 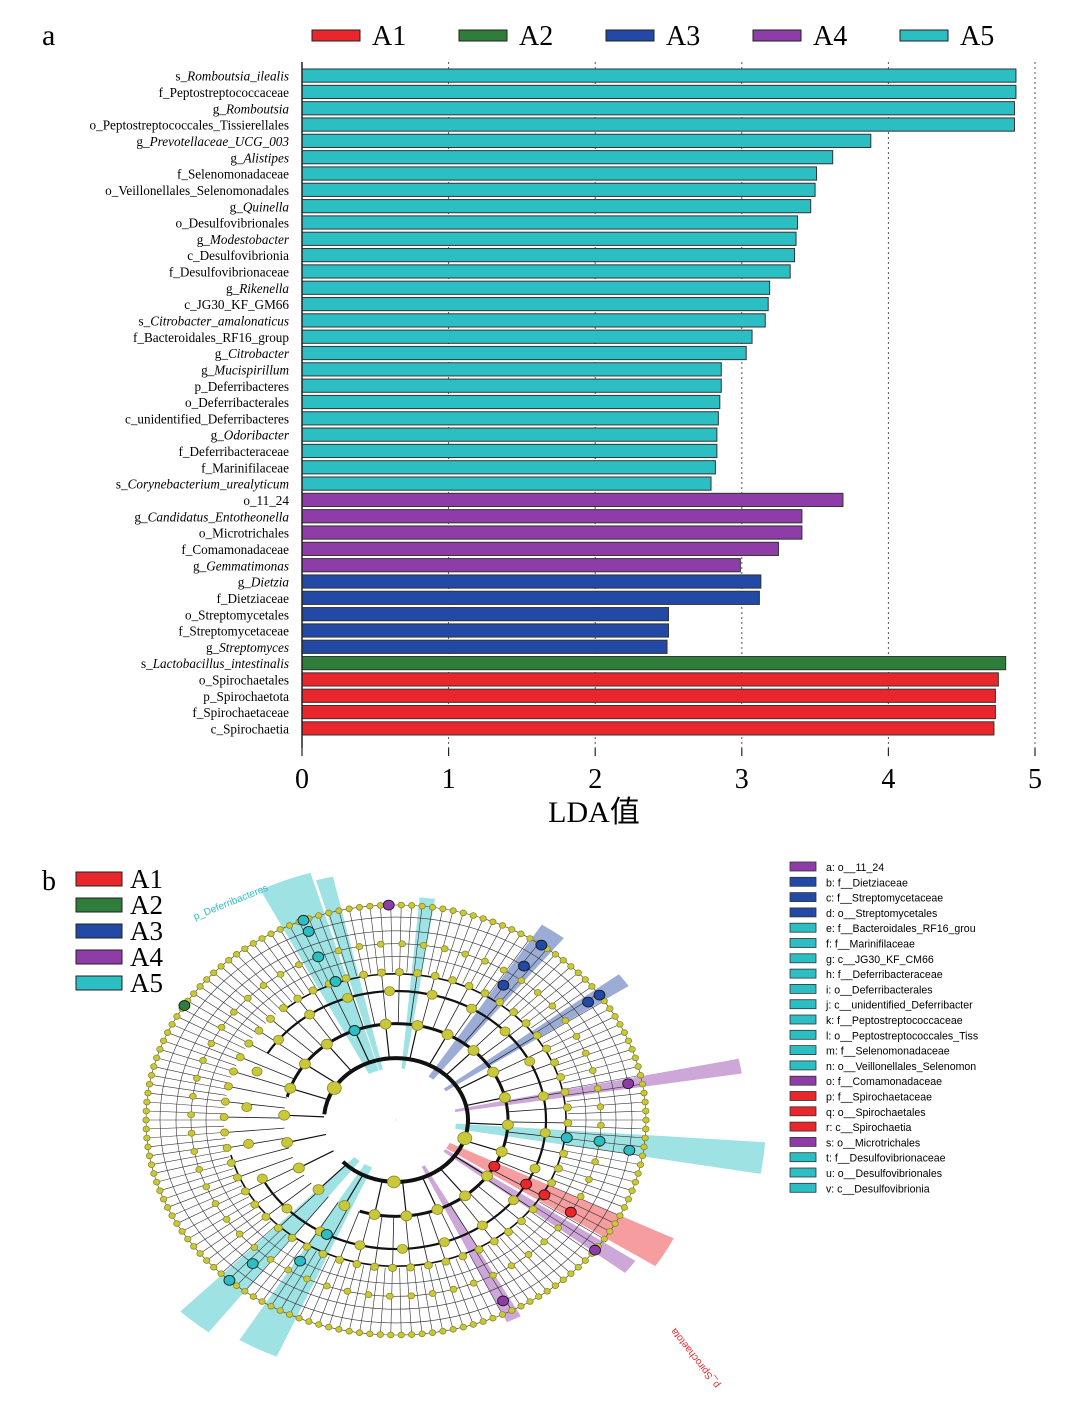 What do you see at coordinates (242, 386) in the screenshot?
I see `tick-label: p_Deferribacteres` at bounding box center [242, 386].